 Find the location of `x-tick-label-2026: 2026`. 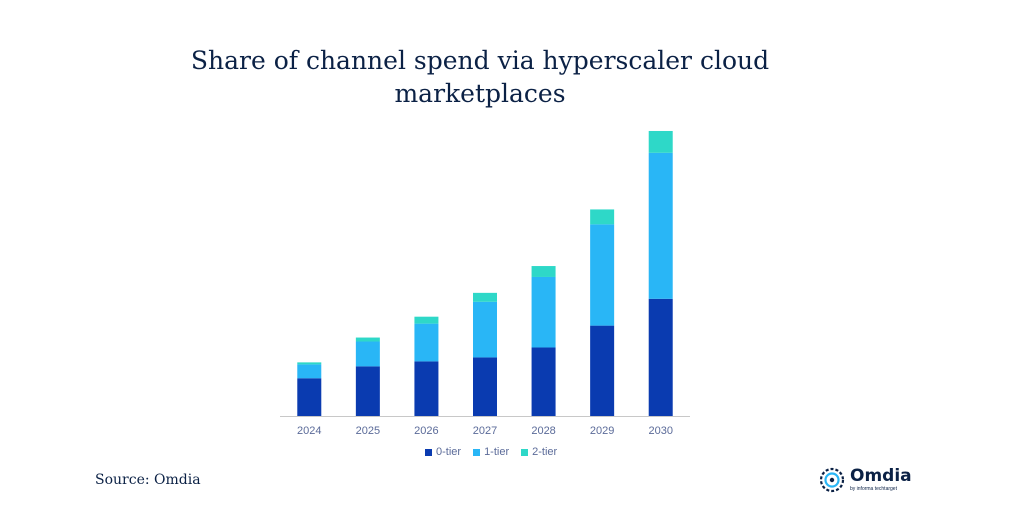

x-tick-label-2026: 2026 is located at coordinates (426, 431).